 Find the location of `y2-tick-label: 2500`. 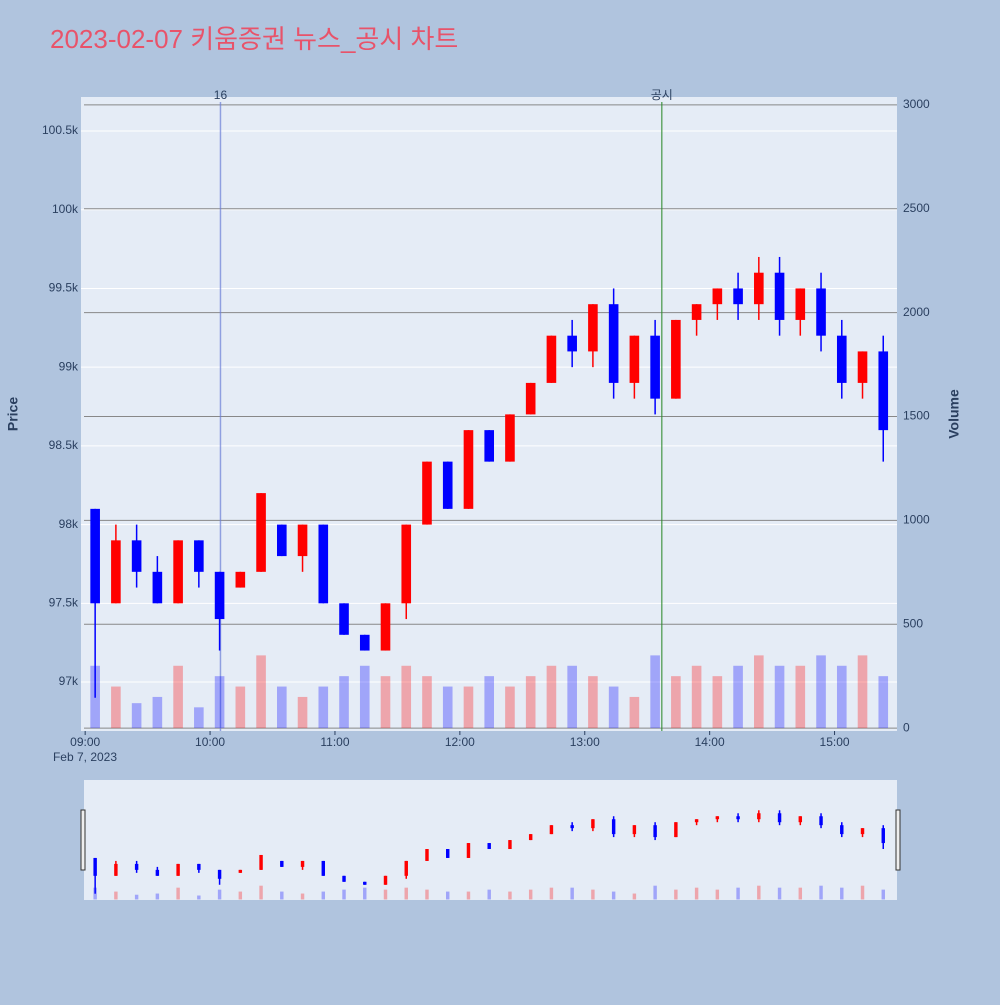

y2-tick-label: 2500 is located at coordinates (916, 208).